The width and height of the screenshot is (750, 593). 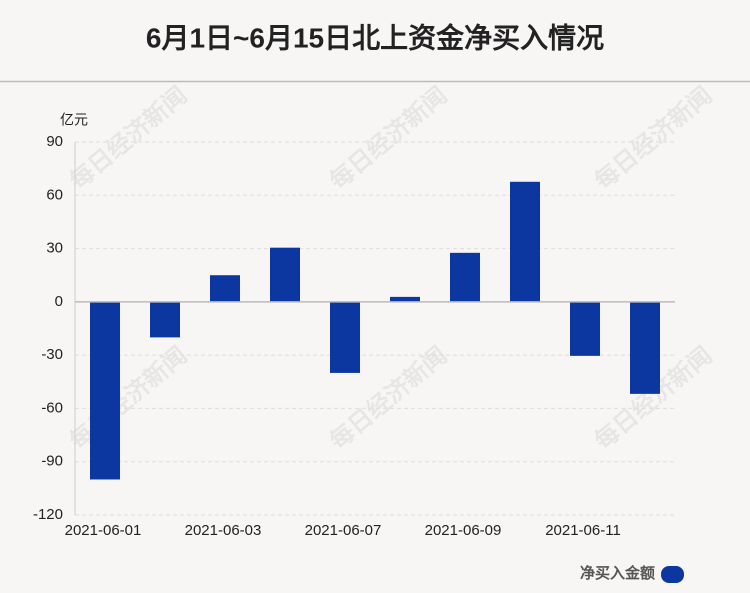 I want to click on y-tick-label: -90, so click(x=52, y=461).